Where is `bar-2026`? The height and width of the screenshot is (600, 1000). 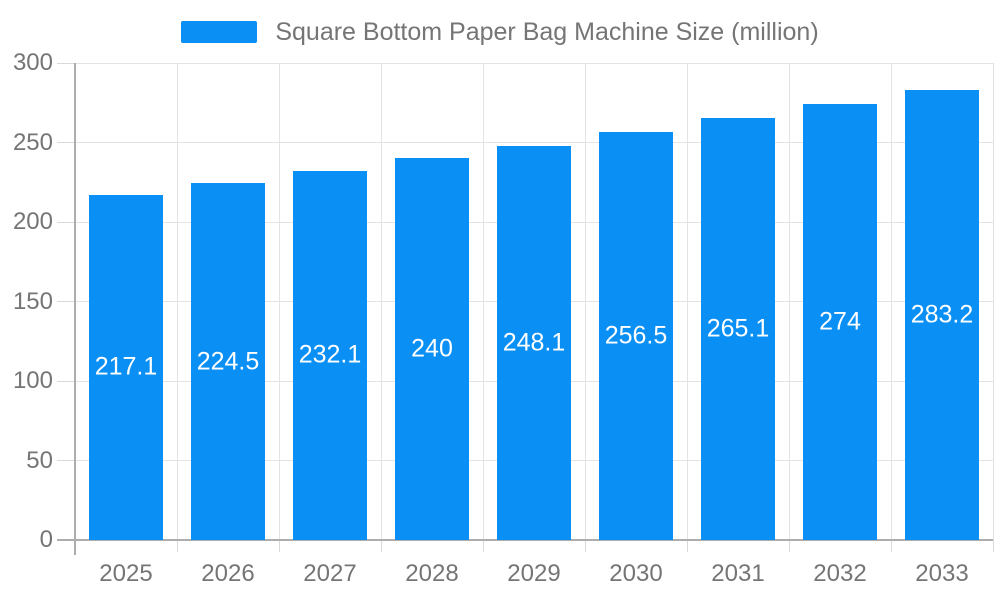
bar-2026 is located at coordinates (228, 361).